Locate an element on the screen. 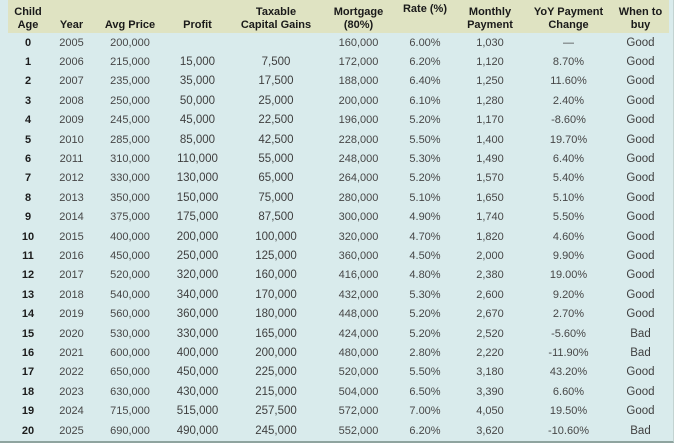 The image size is (674, 443). cell-year: 2007 is located at coordinates (71, 81).